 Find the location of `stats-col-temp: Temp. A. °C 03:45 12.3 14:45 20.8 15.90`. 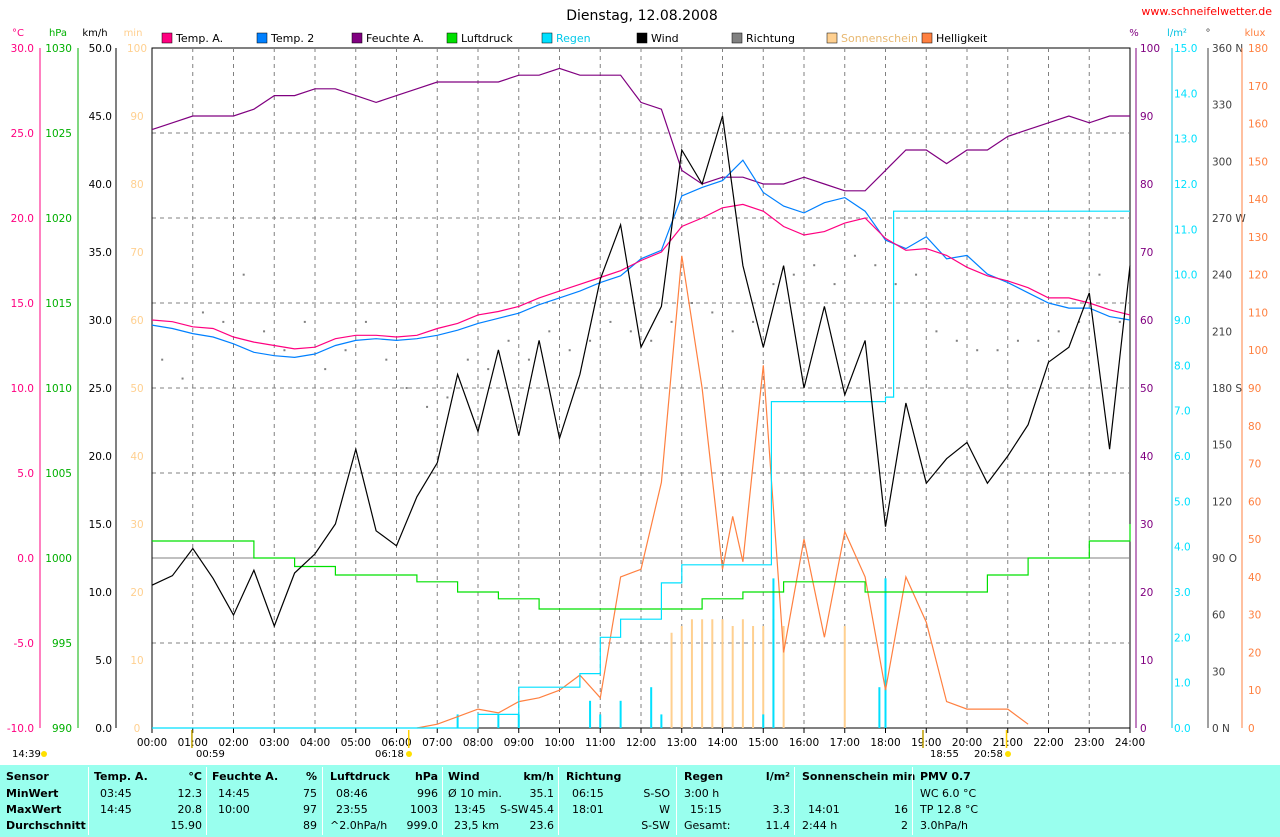

stats-col-temp: Temp. A. °C 03:45 12.3 14:45 20.8 15.90 is located at coordinates (148, 801).